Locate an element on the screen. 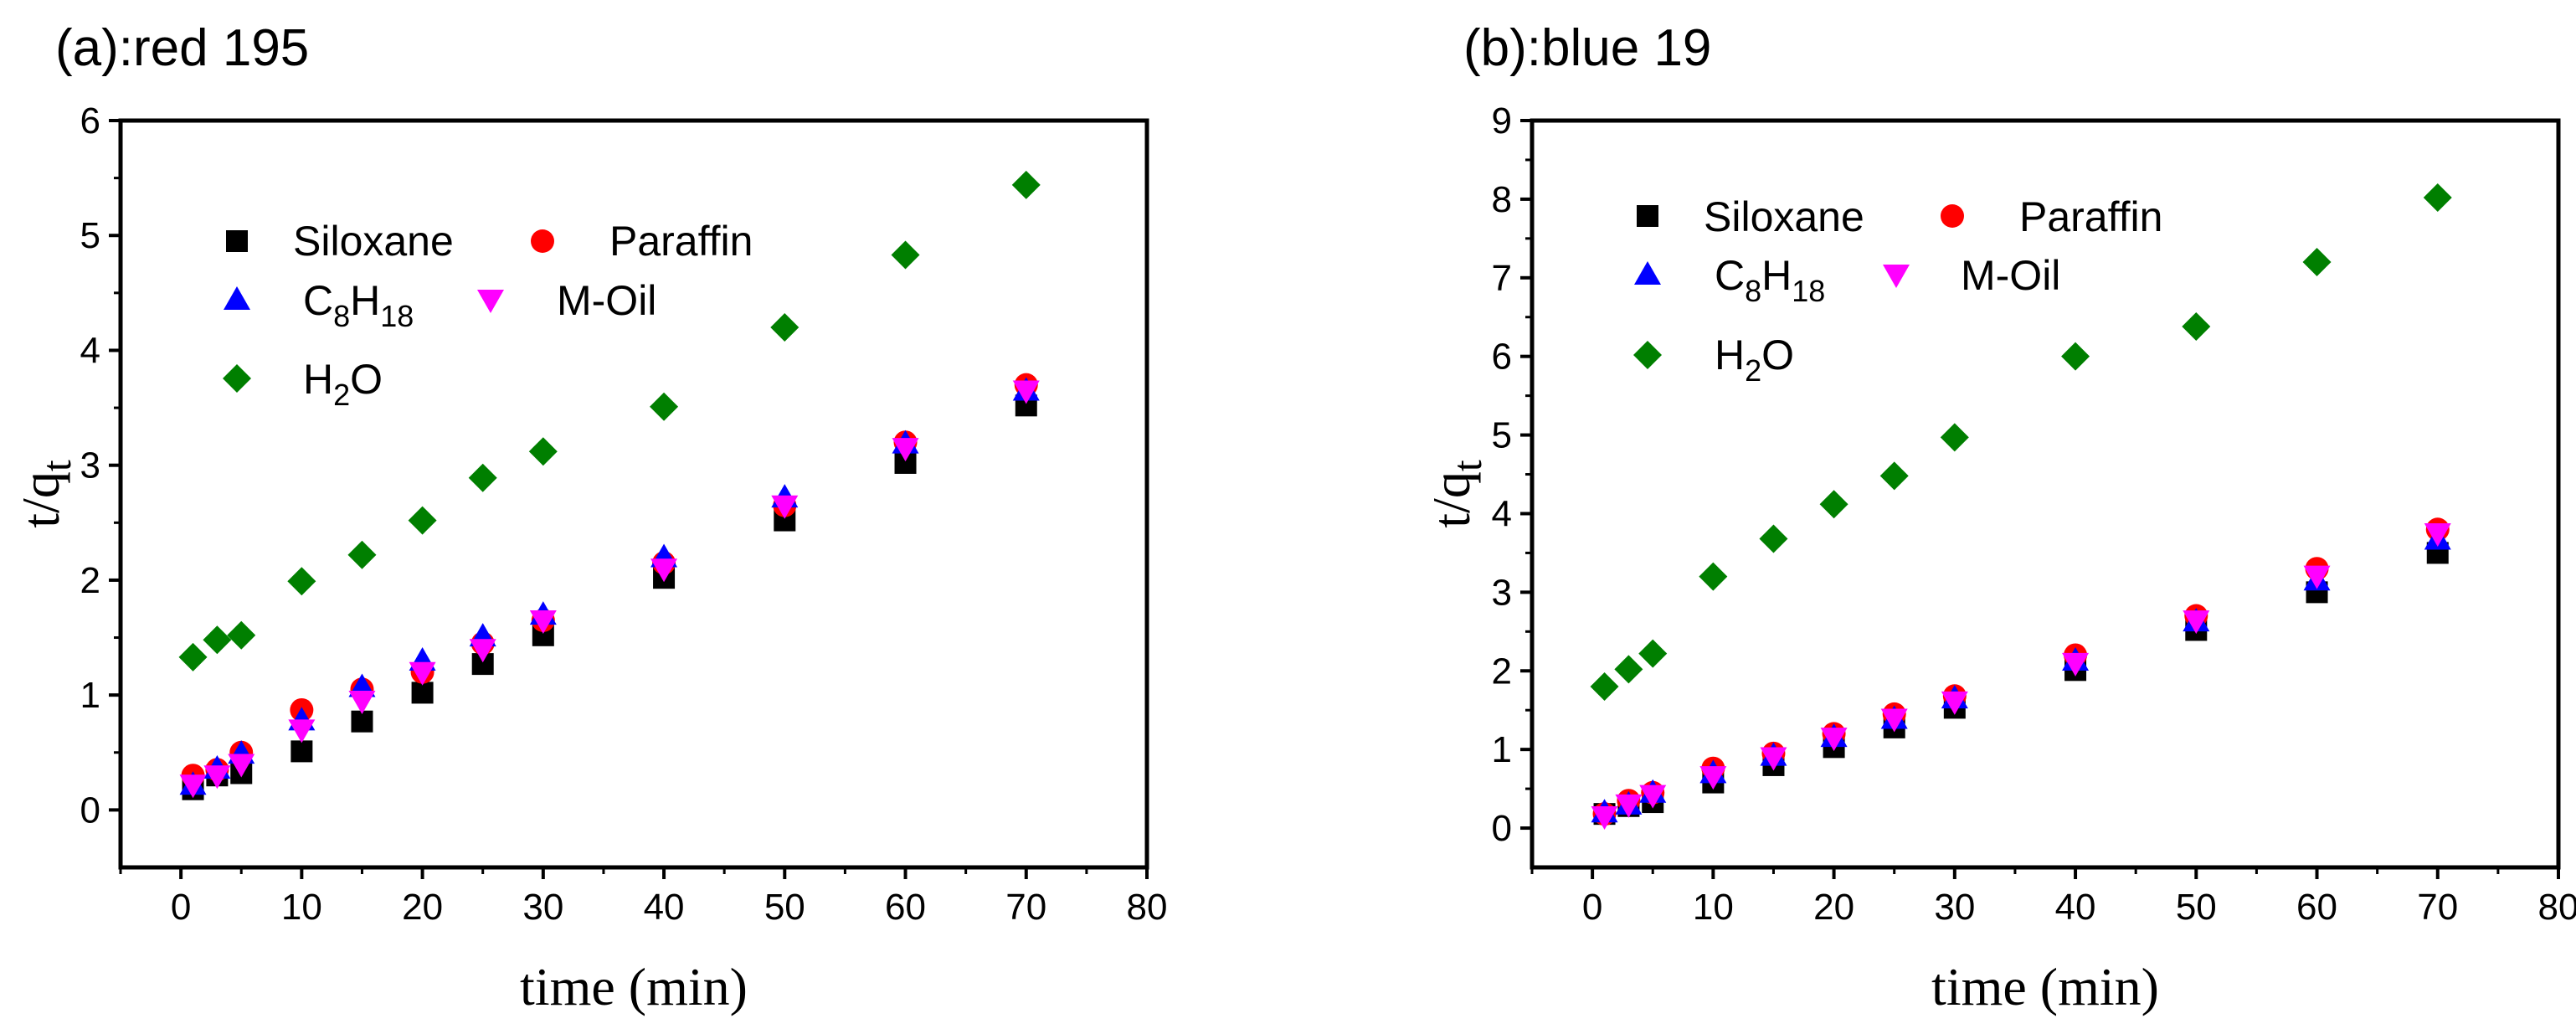 The width and height of the screenshot is (2576, 1034). y-tick-label: 7 is located at coordinates (1502, 279).